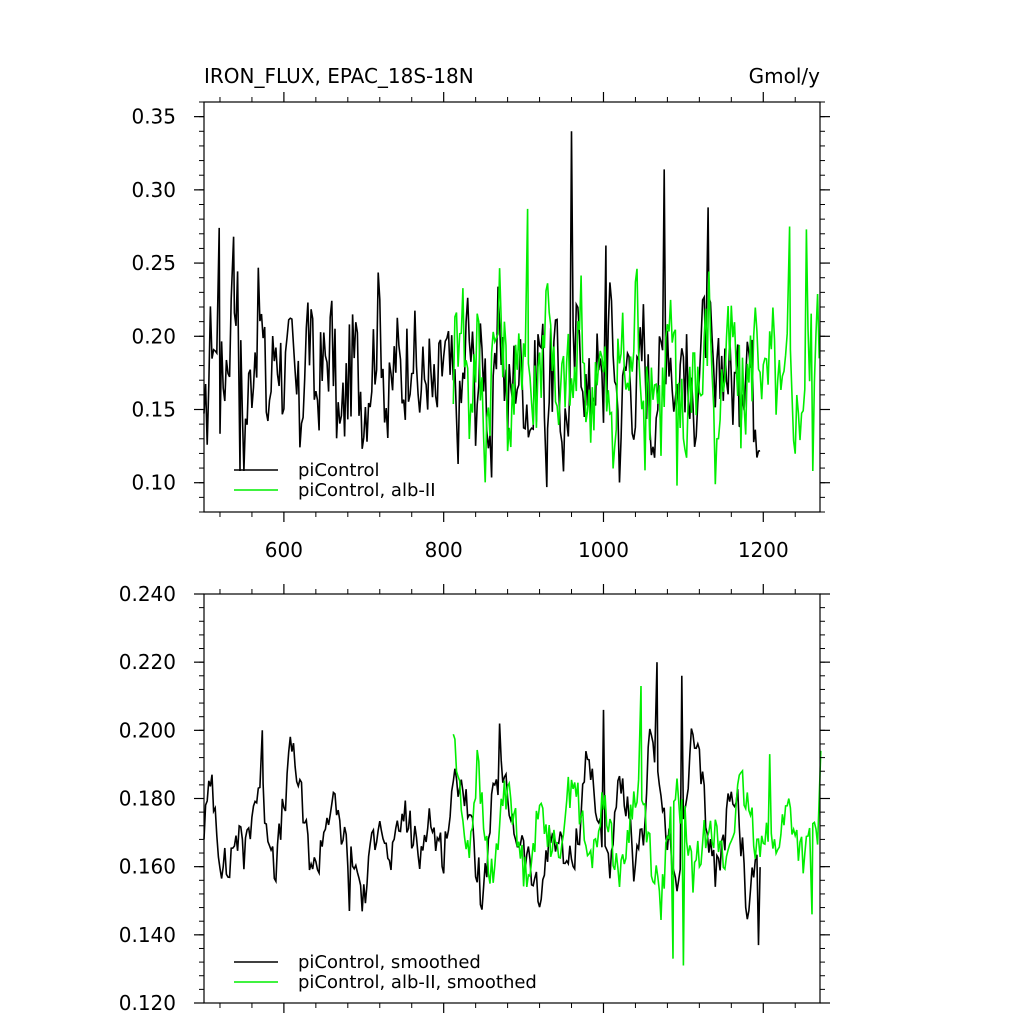  What do you see at coordinates (147, 1003) in the screenshot?
I see `y-tick-label: 0.120` at bounding box center [147, 1003].